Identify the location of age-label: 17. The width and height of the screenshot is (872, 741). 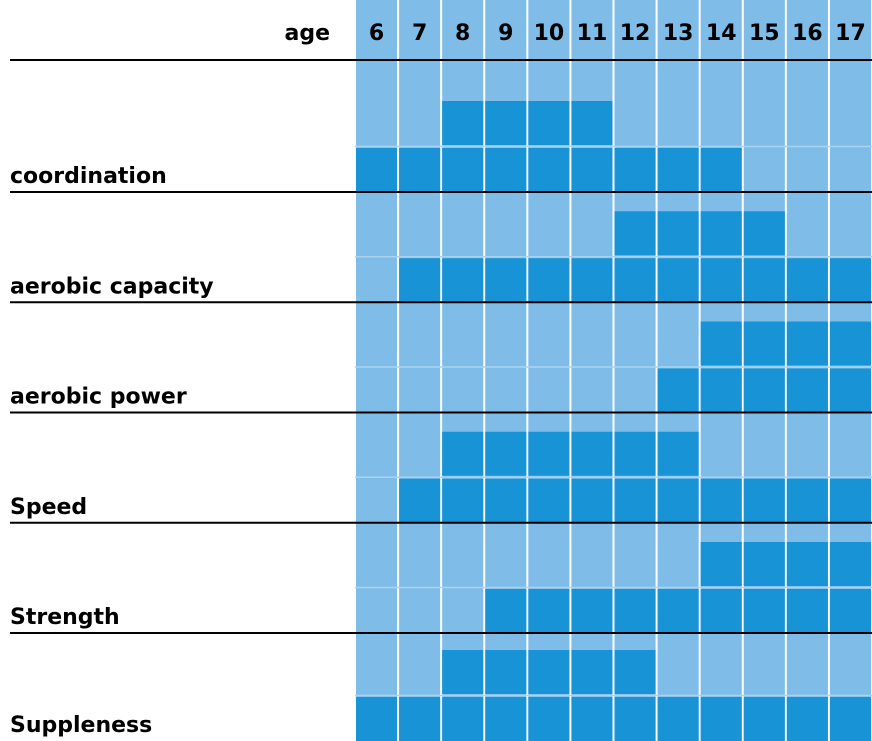
(850, 33).